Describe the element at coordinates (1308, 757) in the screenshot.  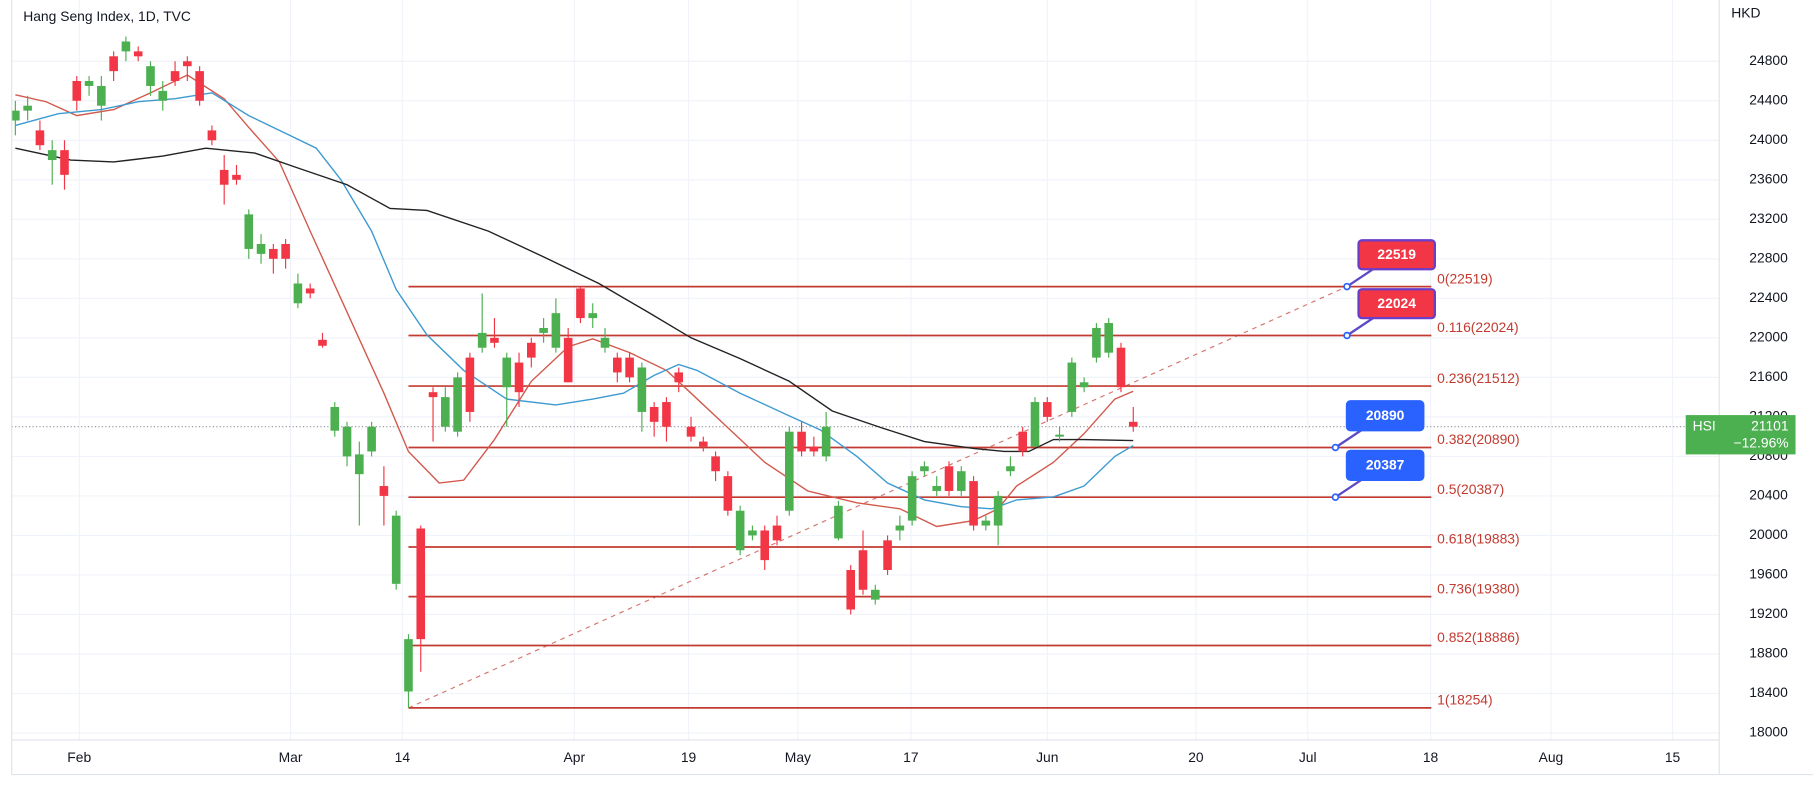
I see `x-tick-label: Jul` at that location.